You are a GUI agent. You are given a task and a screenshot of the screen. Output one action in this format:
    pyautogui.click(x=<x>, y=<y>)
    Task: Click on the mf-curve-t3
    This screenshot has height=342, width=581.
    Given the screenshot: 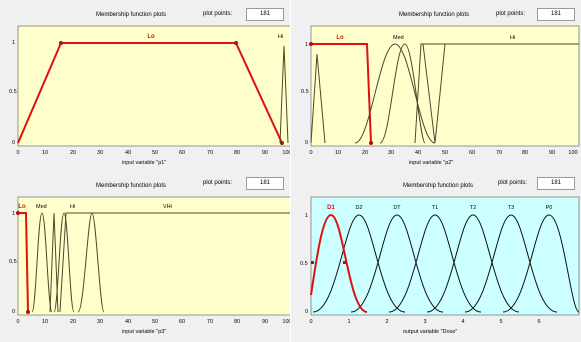 What is the action you would take?
    pyautogui.click(x=511, y=263)
    